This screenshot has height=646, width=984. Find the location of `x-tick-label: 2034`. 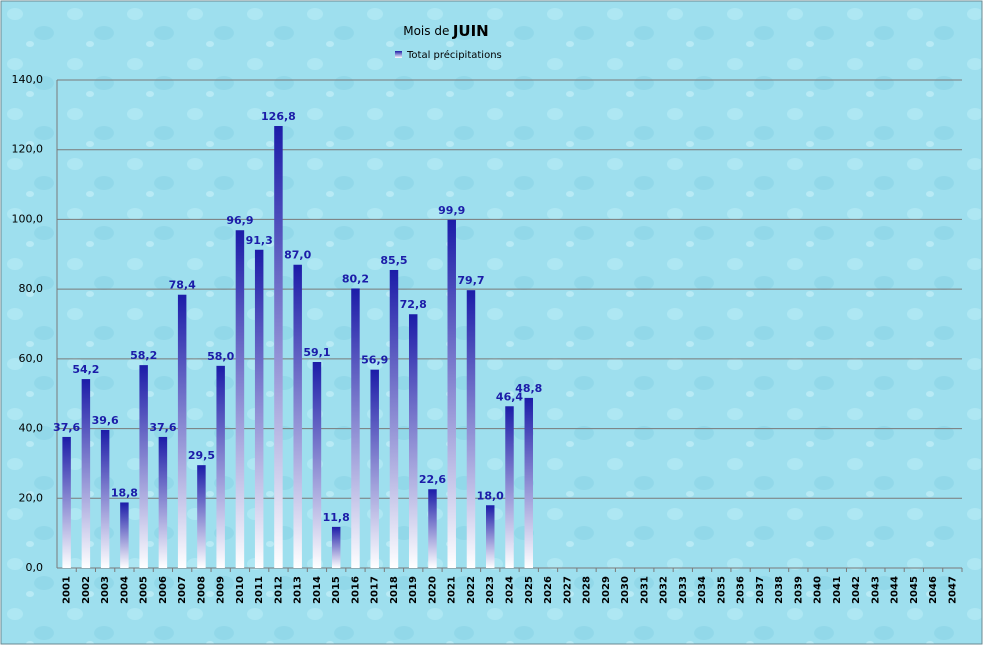

x-tick-label: 2034 is located at coordinates (702, 590).